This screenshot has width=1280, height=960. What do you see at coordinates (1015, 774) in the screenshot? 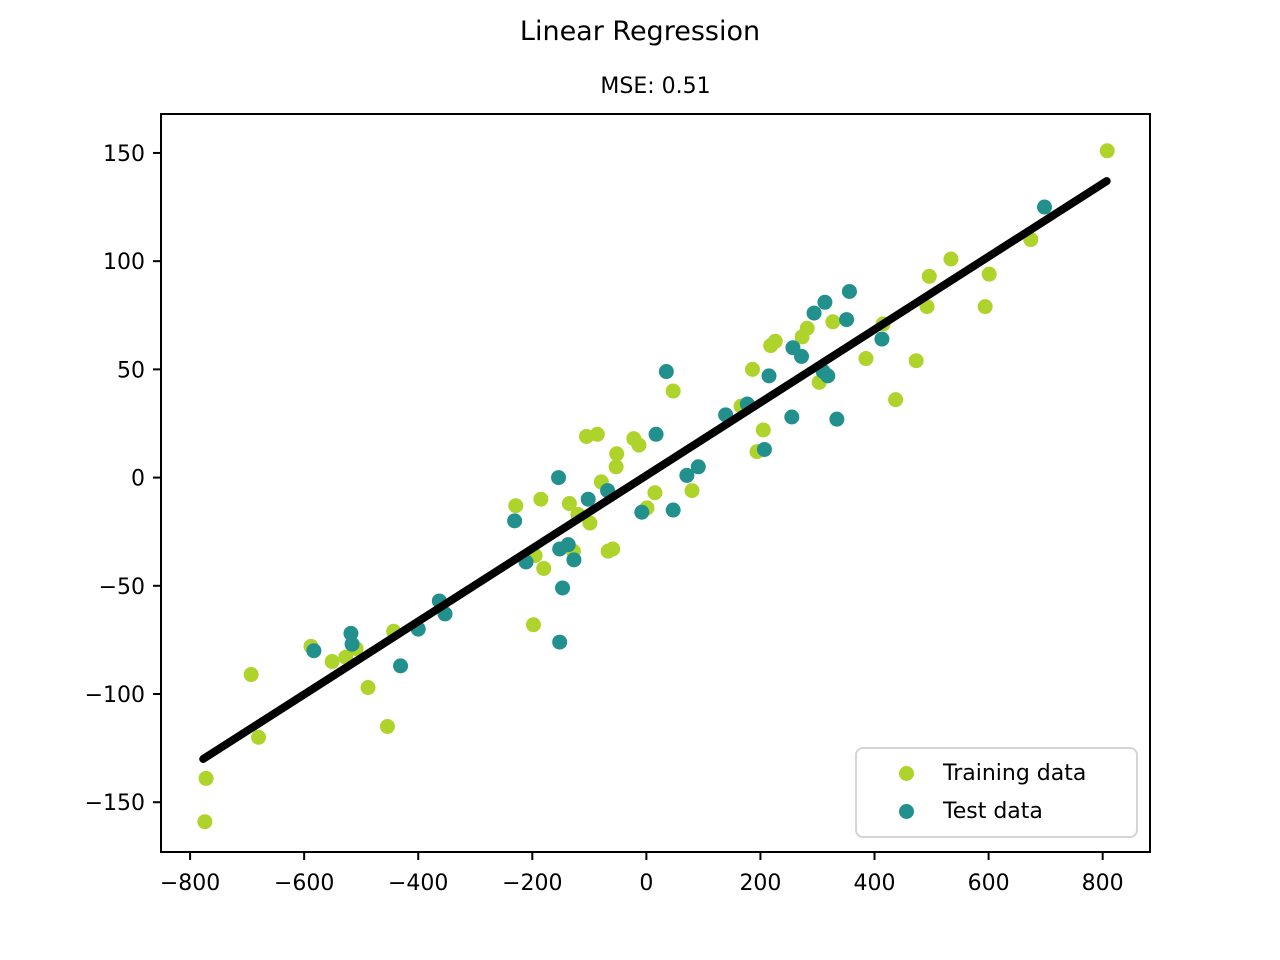
I see `legend-label-training: Training data` at bounding box center [1015, 774].